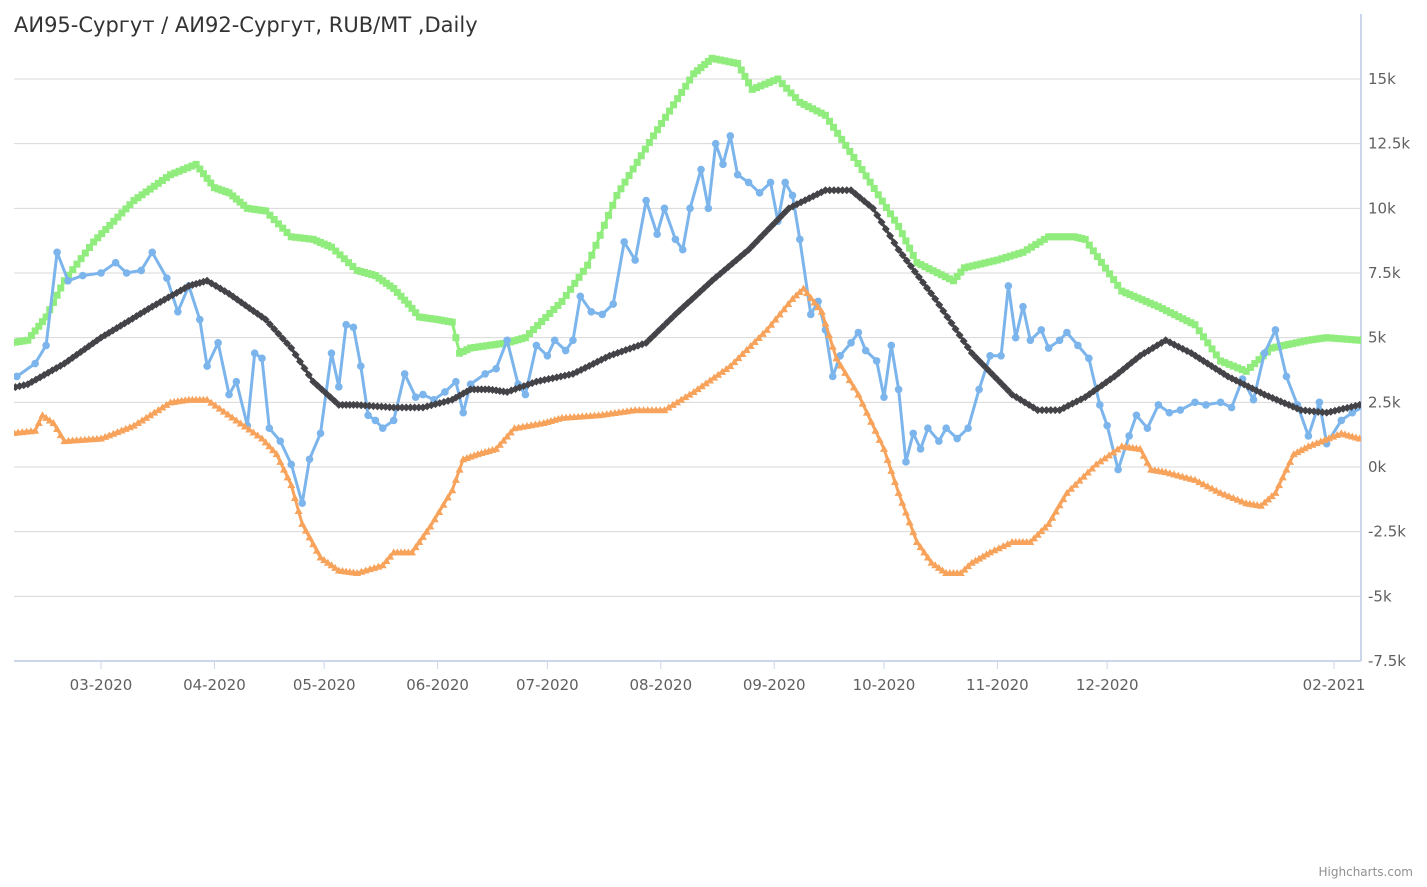  I want to click on y-tick-label: 2.5k, so click(1384, 402).